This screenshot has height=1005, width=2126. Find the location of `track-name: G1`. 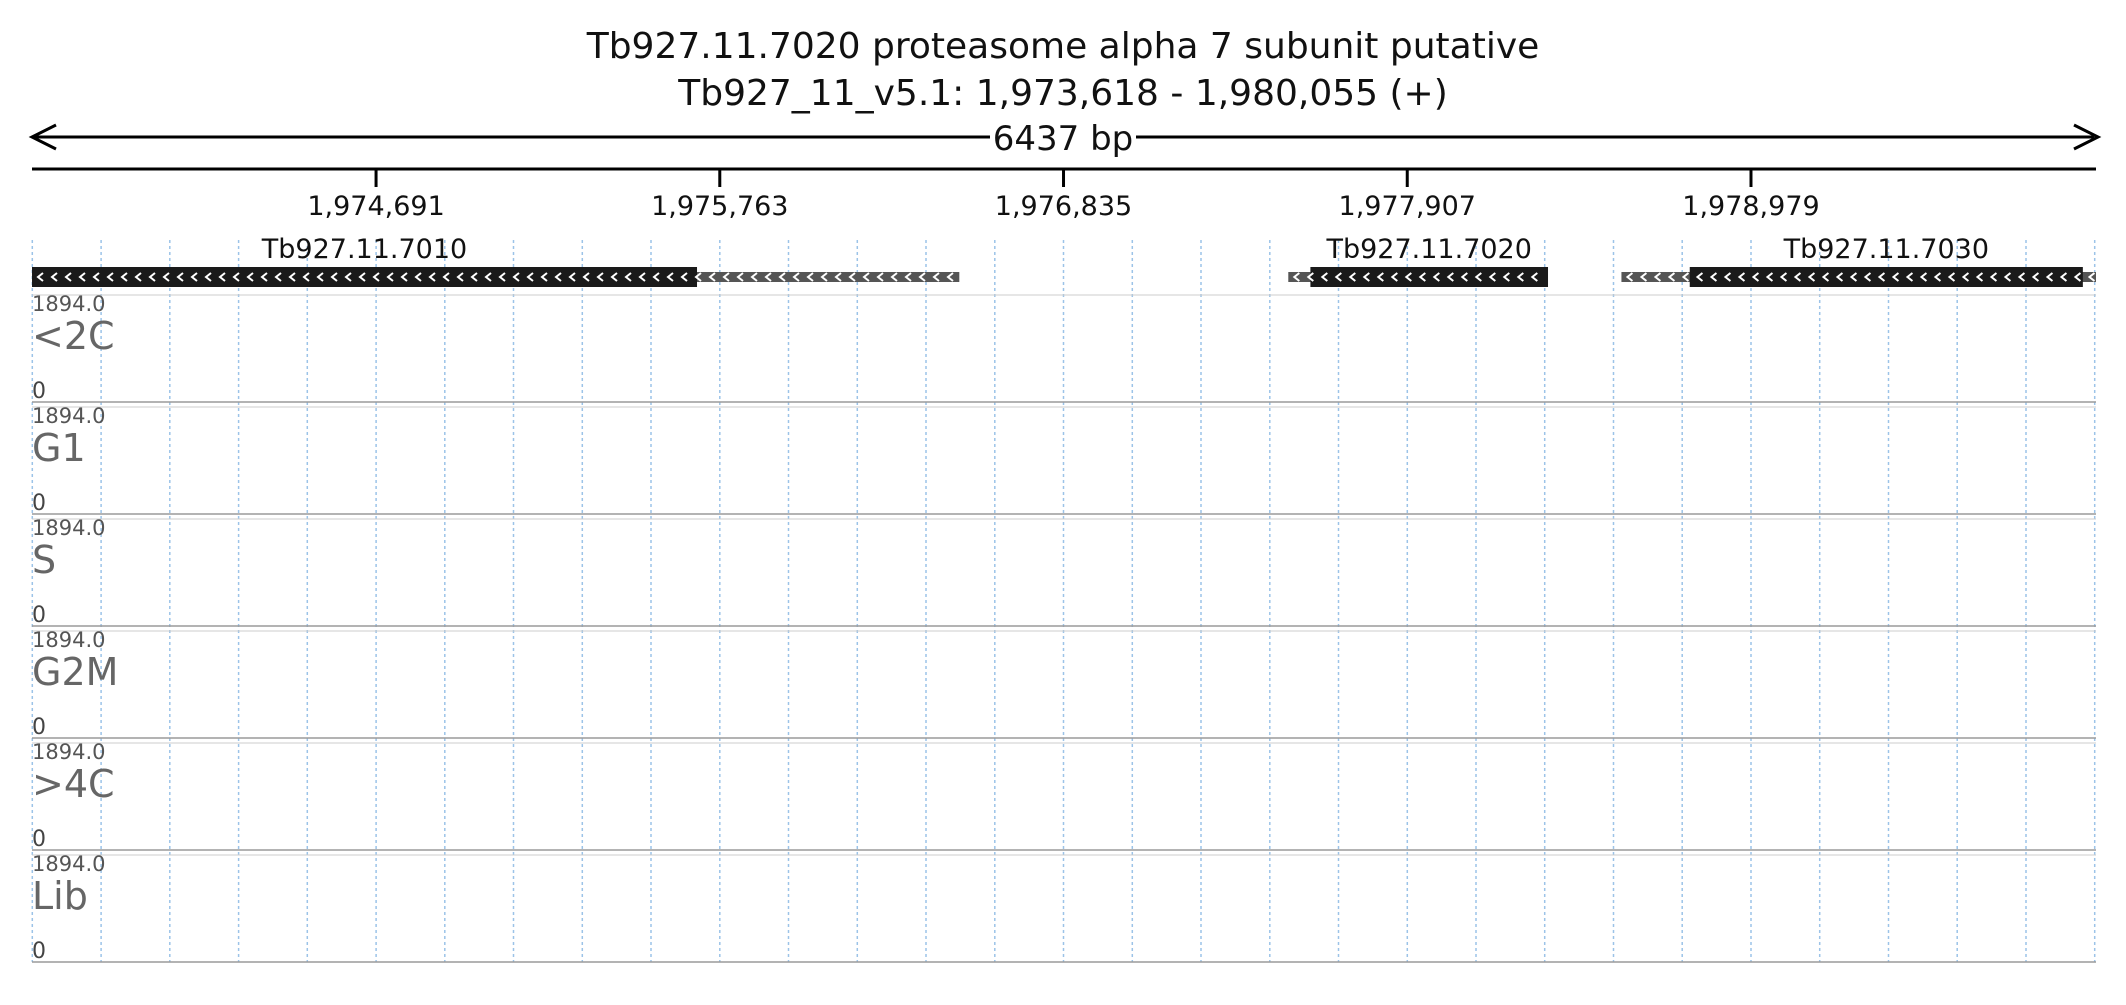

track-name: G1 is located at coordinates (59, 448).